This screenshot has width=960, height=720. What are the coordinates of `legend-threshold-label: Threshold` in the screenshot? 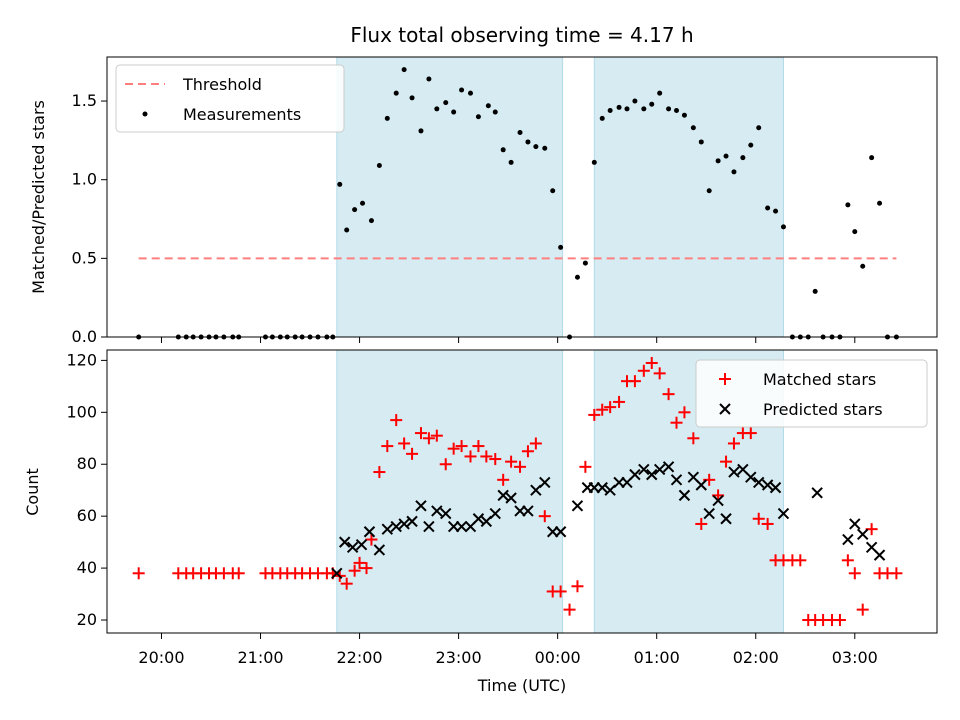 It's located at (222, 84).